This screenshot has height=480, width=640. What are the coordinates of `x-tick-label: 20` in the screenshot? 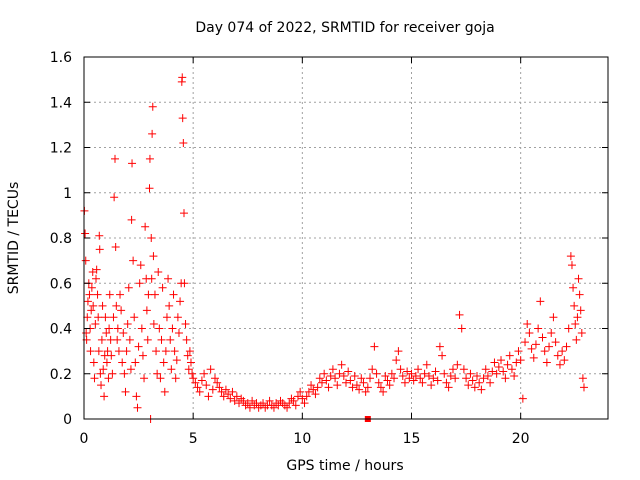 It's located at (521, 439).